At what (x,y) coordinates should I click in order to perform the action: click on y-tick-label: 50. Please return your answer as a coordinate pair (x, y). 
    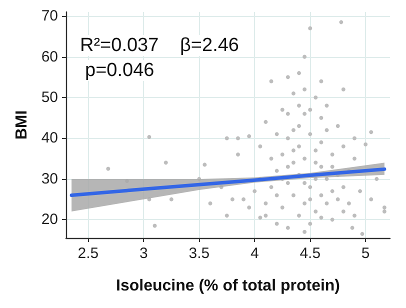
    Looking at the image, I should click on (49, 97).